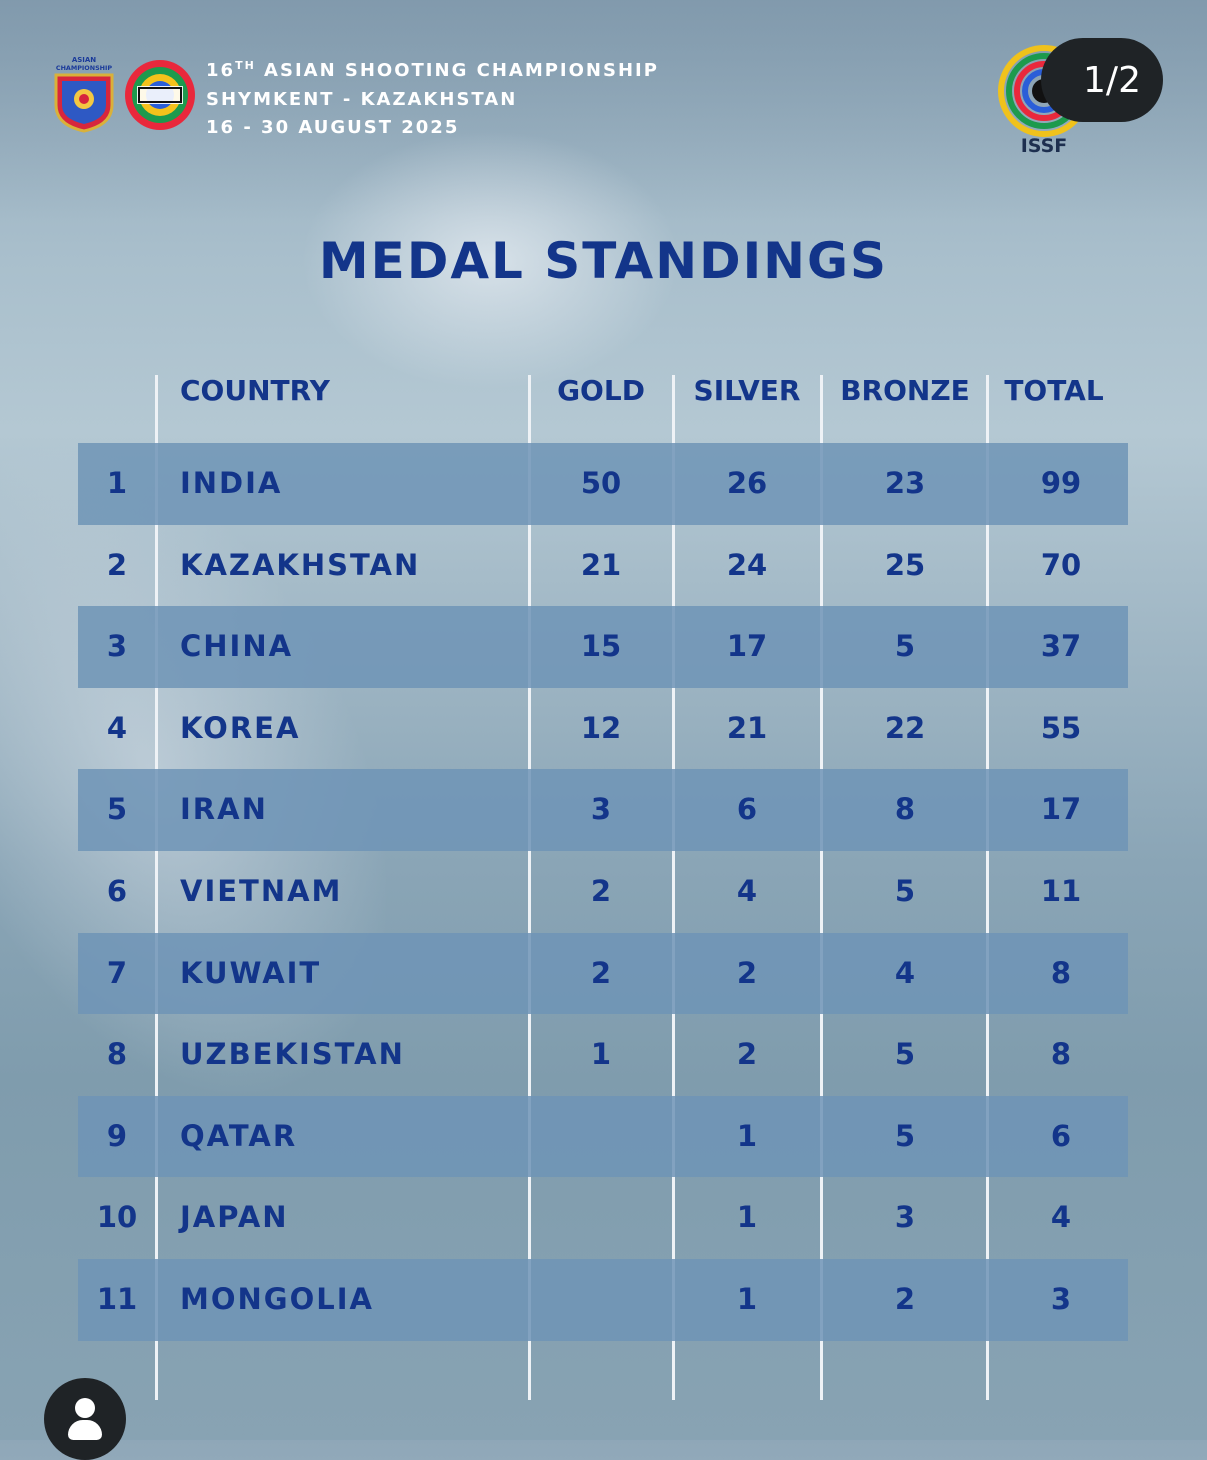  What do you see at coordinates (300, 564) in the screenshot?
I see `country-cell: KAZAKHSTAN` at bounding box center [300, 564].